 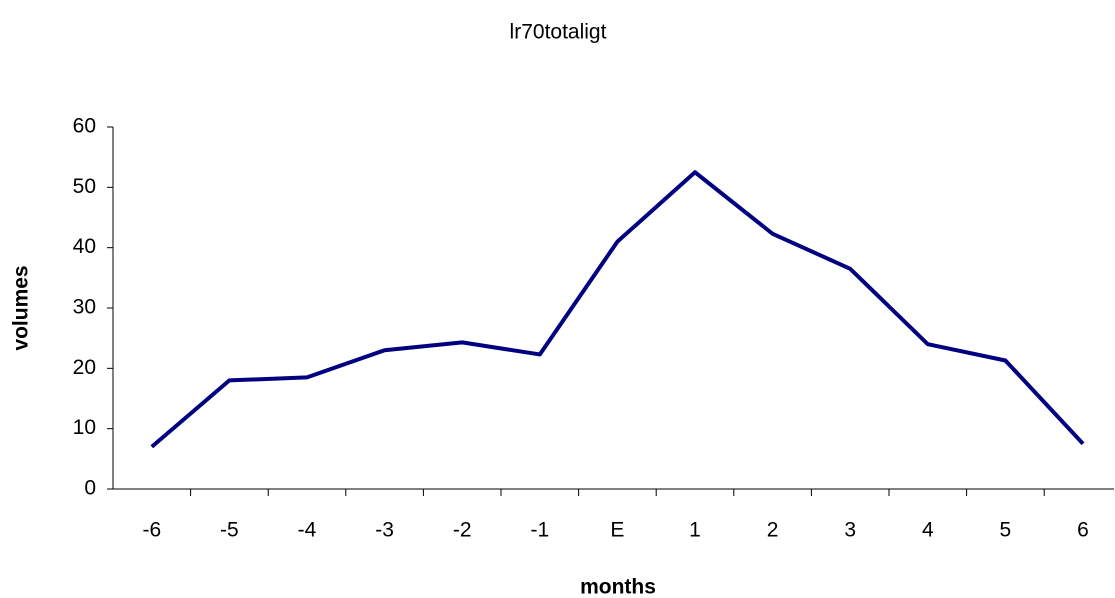 What do you see at coordinates (618, 587) in the screenshot?
I see `x-axis-title: months` at bounding box center [618, 587].